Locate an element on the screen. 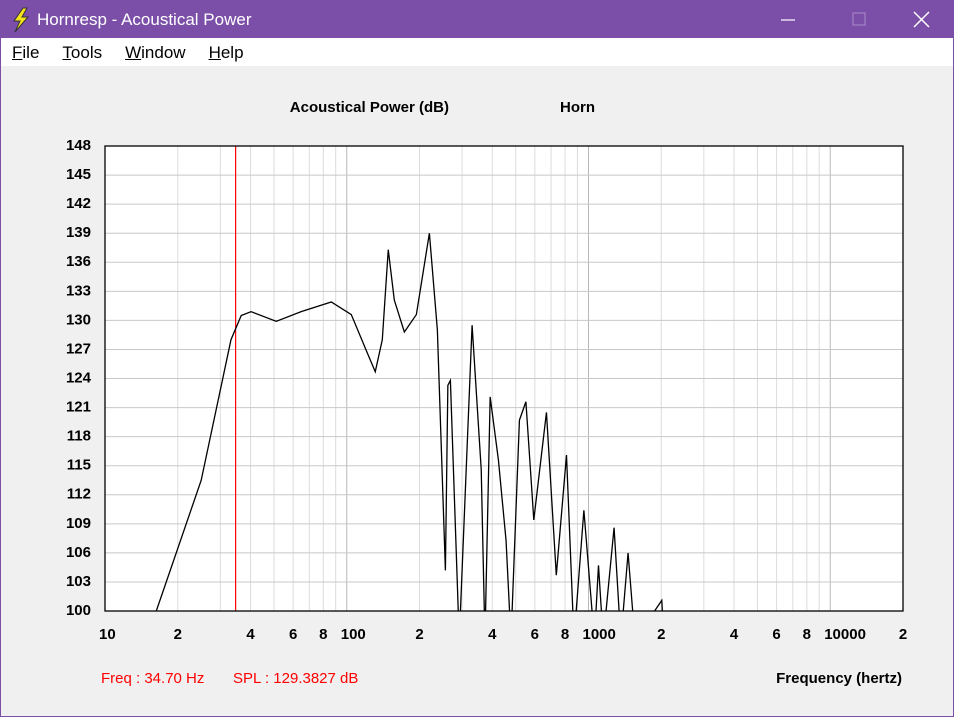 The width and height of the screenshot is (954, 717). x-tick-label: 10000 is located at coordinates (845, 634).